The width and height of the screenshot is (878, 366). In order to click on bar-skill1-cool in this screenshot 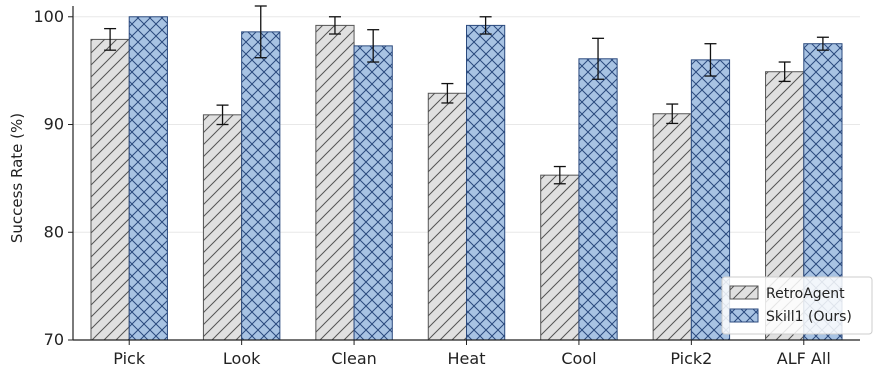, I will do `click(598, 199)`.